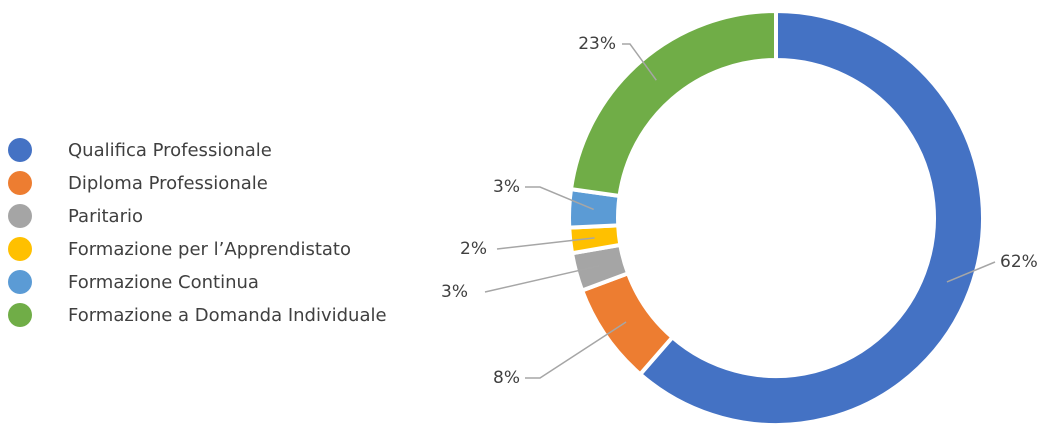  Describe the element at coordinates (168, 183) in the screenshot. I see `legend-label: Diploma Professionale` at that location.